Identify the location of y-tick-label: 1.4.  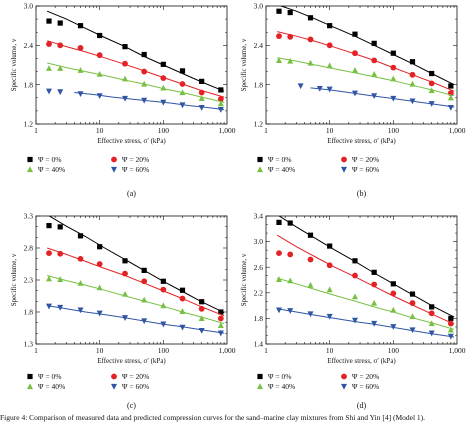
(259, 344).